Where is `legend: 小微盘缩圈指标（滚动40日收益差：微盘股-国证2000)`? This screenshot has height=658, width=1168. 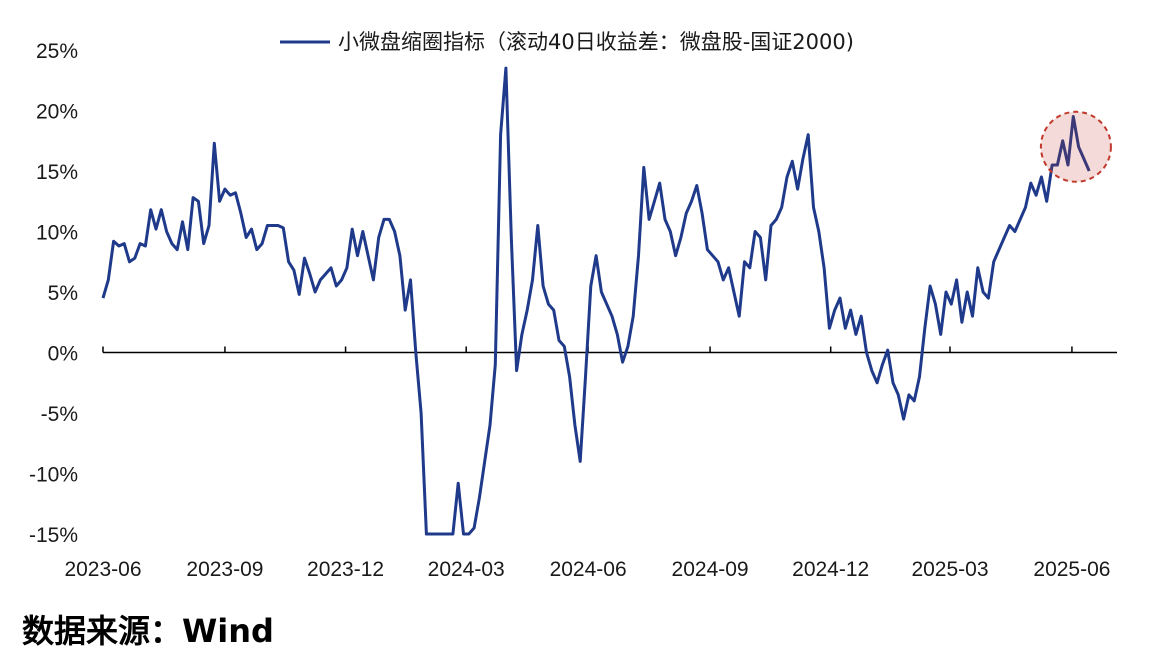 legend: 小微盘缩圈指标（滚动40日收益差：微盘股-国证2000) is located at coordinates (567, 42).